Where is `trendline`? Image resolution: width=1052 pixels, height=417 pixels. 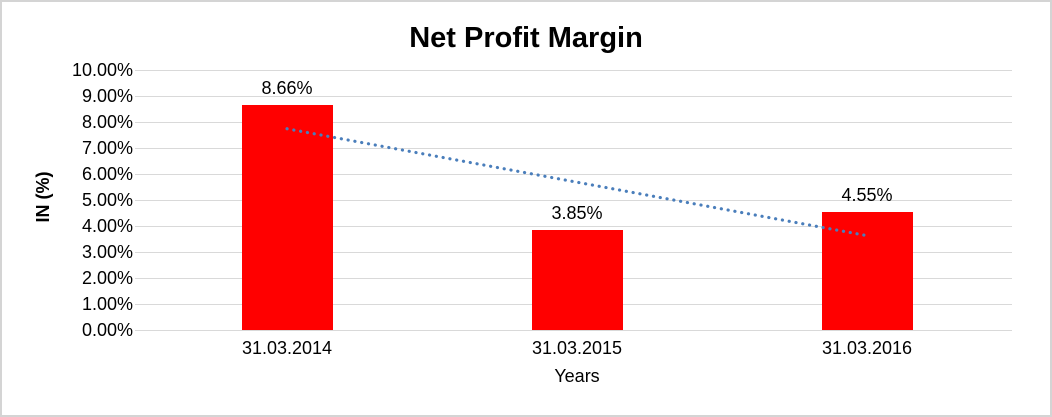
trendline is located at coordinates (577, 182).